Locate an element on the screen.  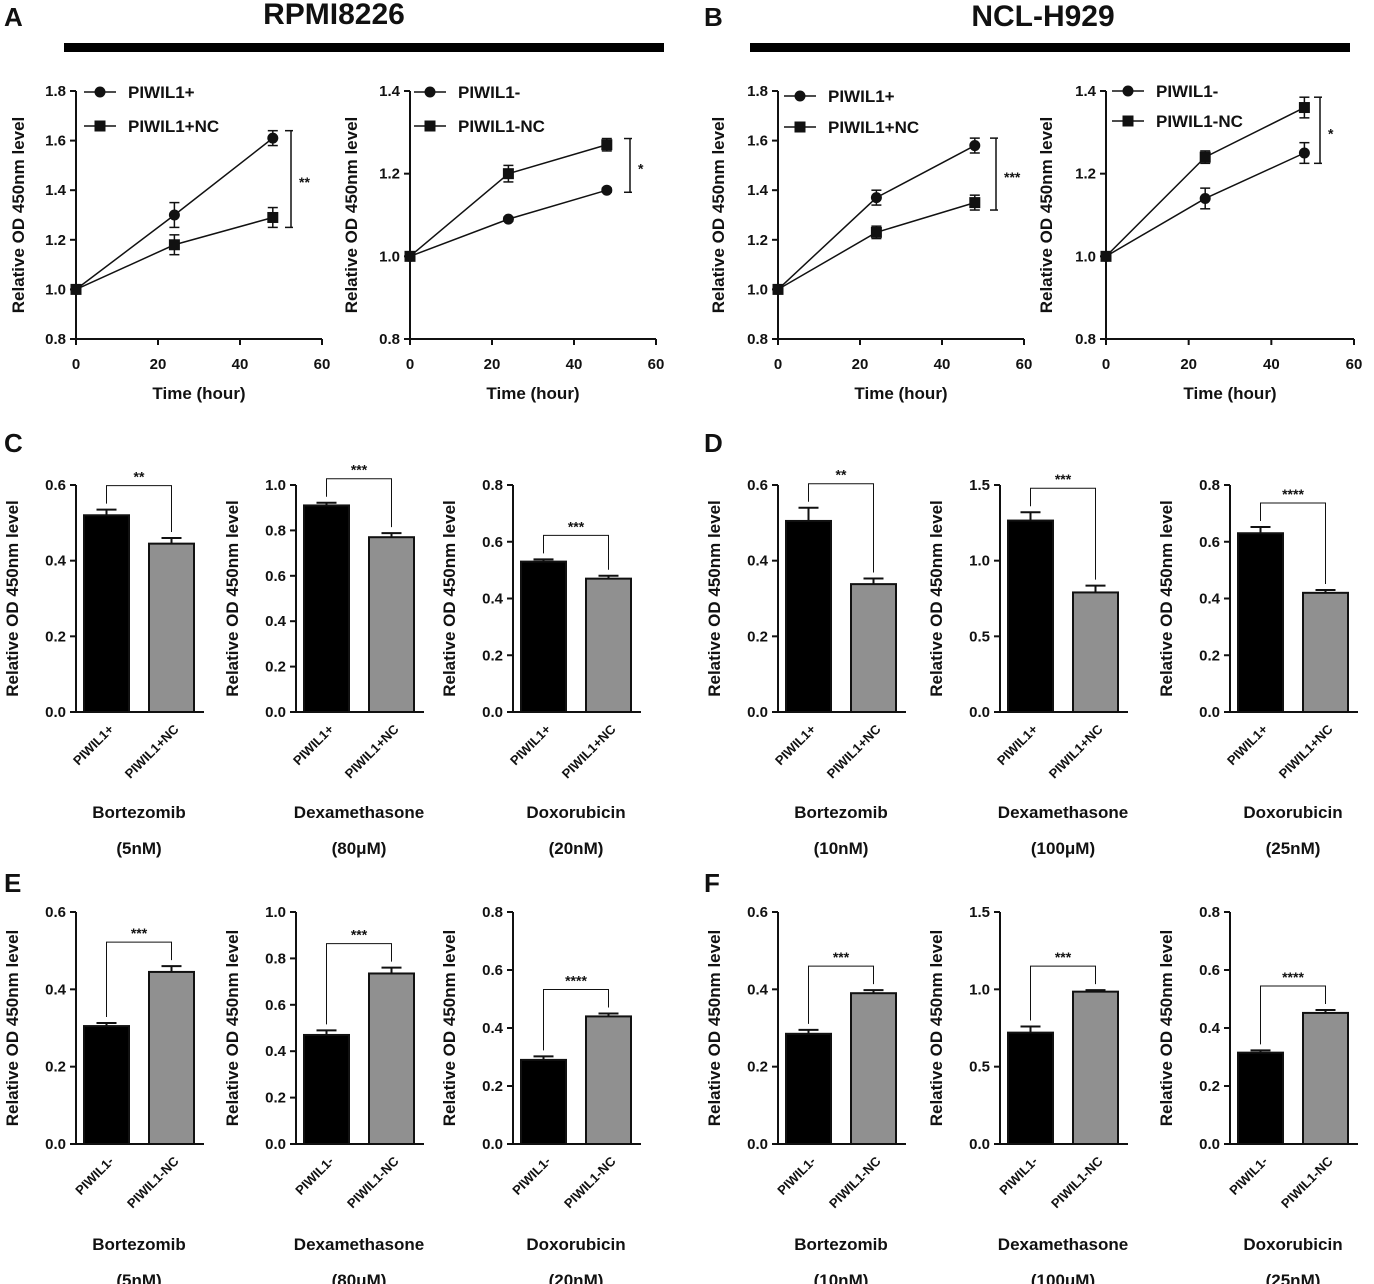
dose-label: (5nM) is located at coordinates (138, 1277).